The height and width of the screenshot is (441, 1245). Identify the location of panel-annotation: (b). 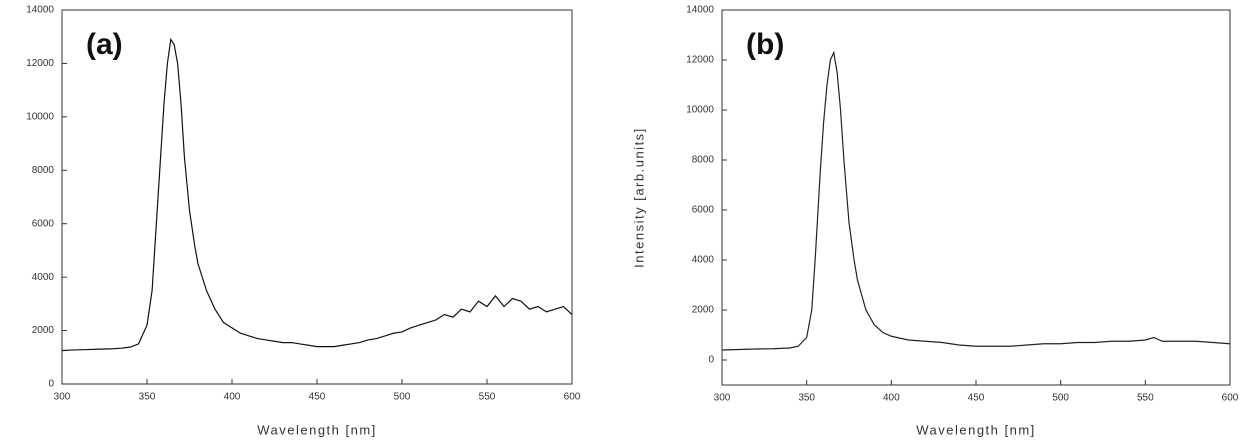
(765, 44).